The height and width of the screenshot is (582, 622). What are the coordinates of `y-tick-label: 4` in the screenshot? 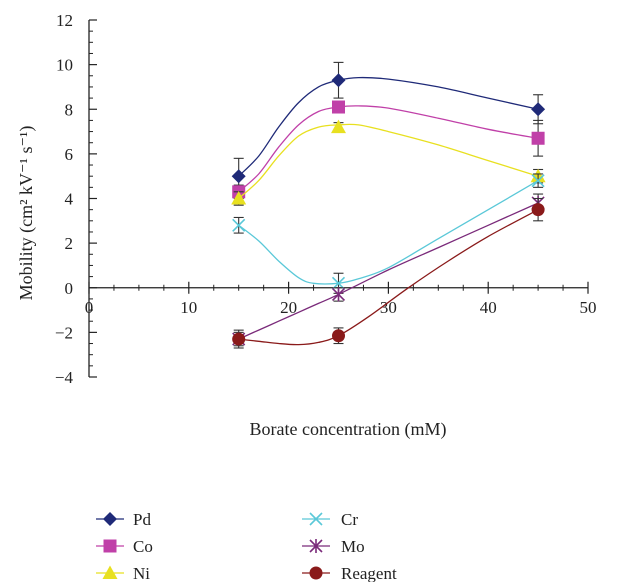 It's located at (69, 199).